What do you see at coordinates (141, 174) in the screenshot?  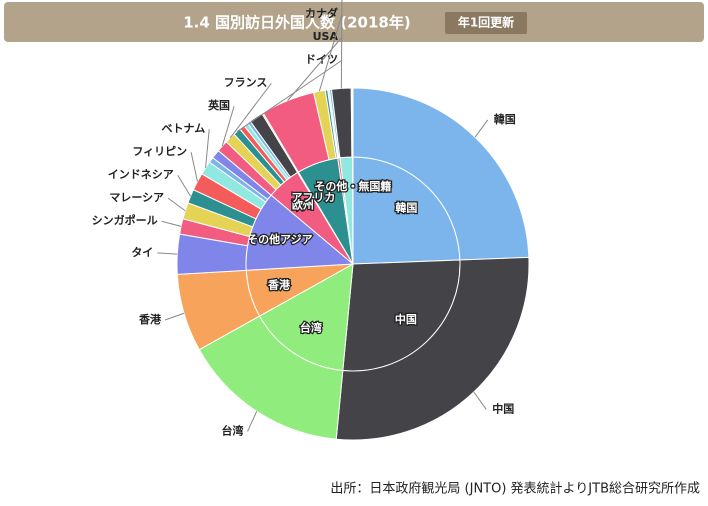 I see `outer-label: インドネシア` at bounding box center [141, 174].